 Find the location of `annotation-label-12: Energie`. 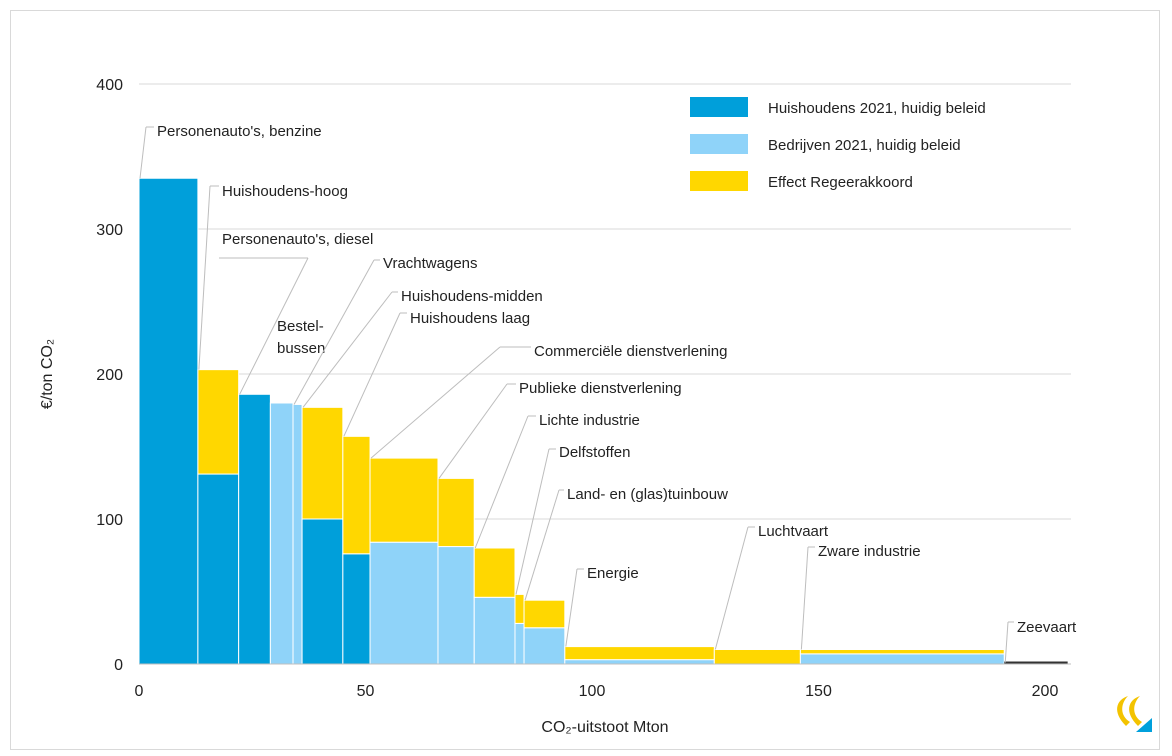

annotation-label-12: Energie is located at coordinates (613, 573).